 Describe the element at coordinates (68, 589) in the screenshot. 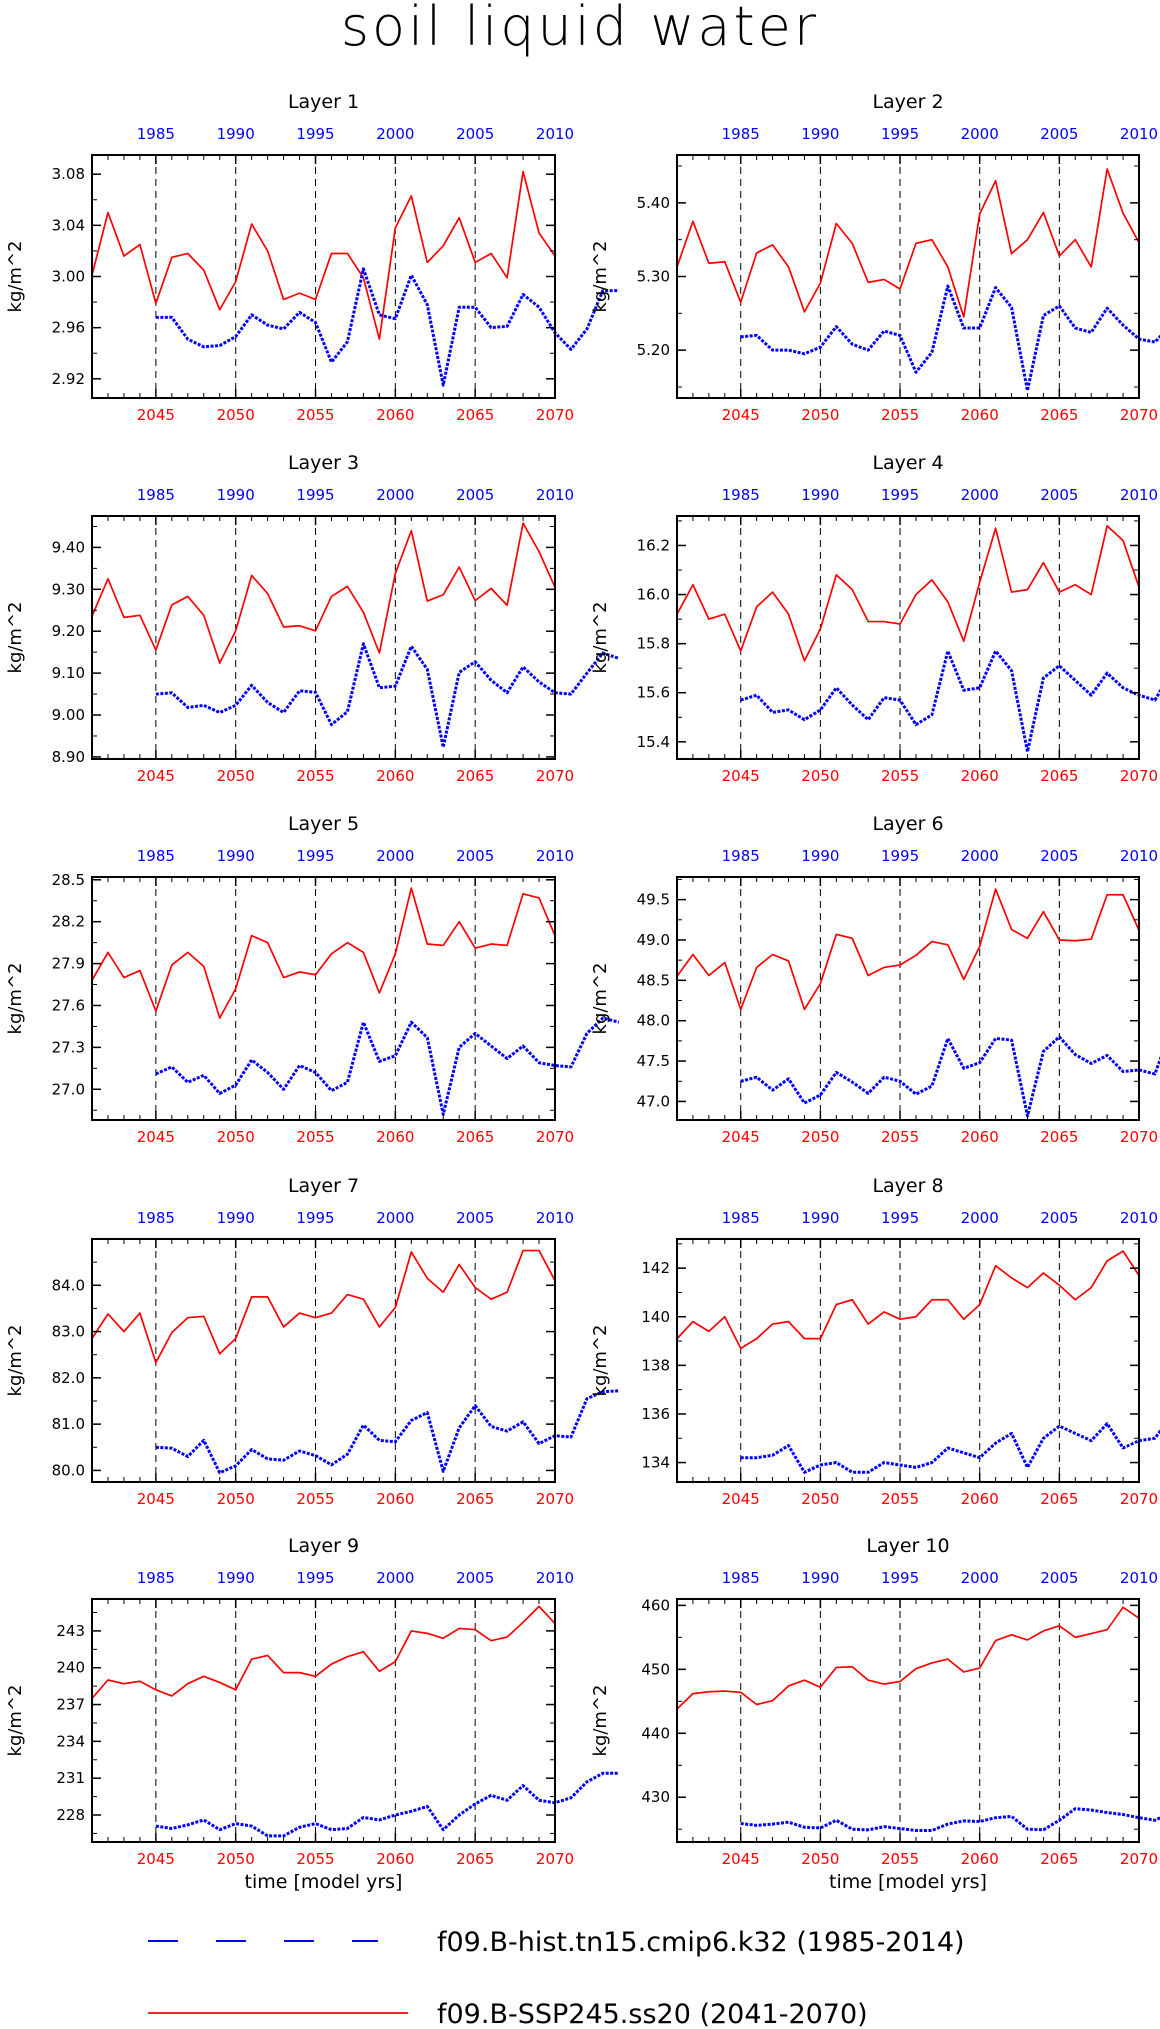

I see `y-tick-label: 9.30` at that location.